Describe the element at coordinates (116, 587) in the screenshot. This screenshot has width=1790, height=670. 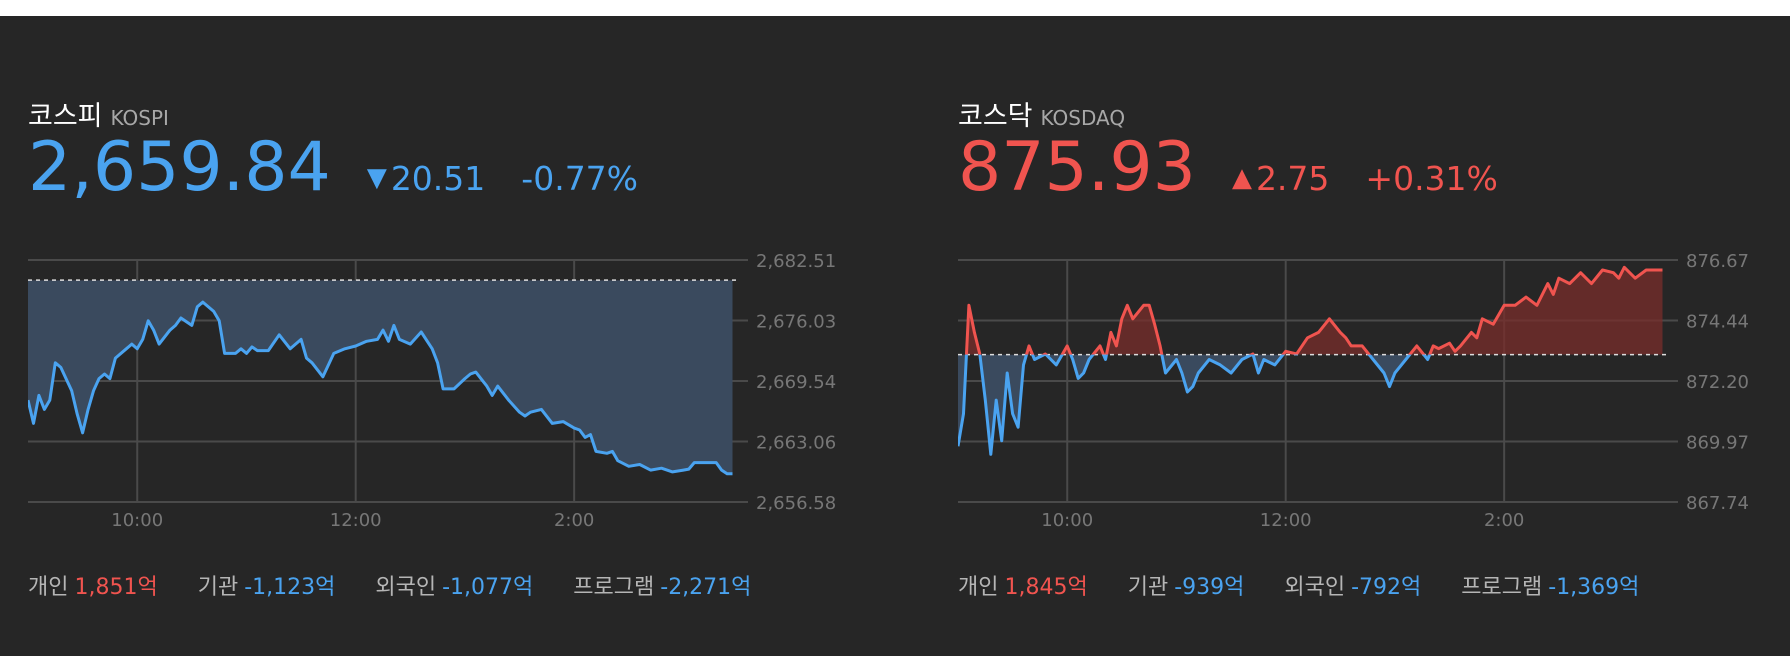
I see `flow-value: 1,851억` at that location.